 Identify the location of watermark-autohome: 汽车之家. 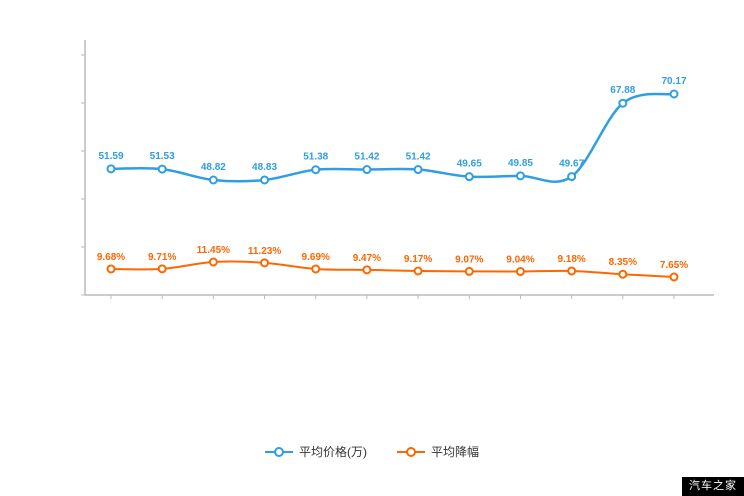
(713, 486).